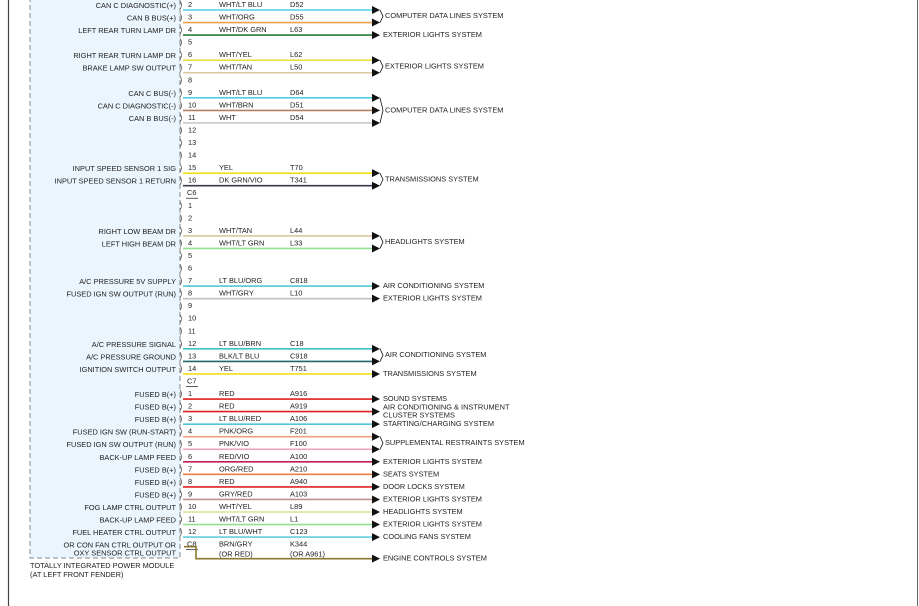  What do you see at coordinates (192, 368) in the screenshot?
I see `pin-number: 14` at bounding box center [192, 368].